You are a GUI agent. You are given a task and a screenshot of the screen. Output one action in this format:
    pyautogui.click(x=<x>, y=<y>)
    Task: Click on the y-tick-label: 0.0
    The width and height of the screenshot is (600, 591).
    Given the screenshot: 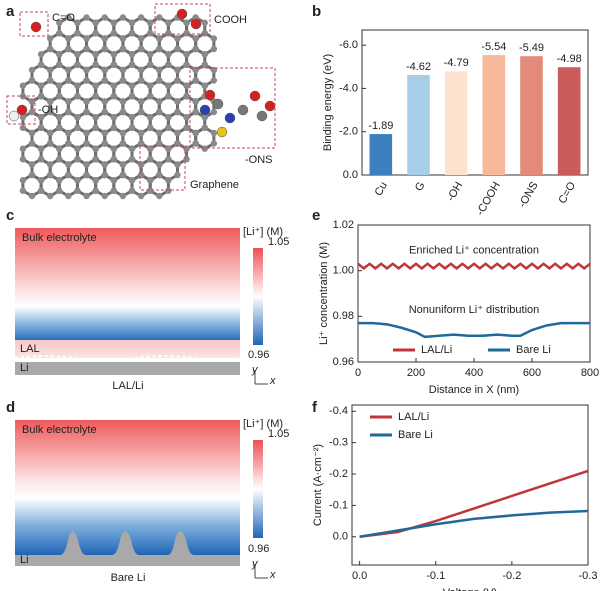 What is the action you would take?
    pyautogui.click(x=350, y=175)
    